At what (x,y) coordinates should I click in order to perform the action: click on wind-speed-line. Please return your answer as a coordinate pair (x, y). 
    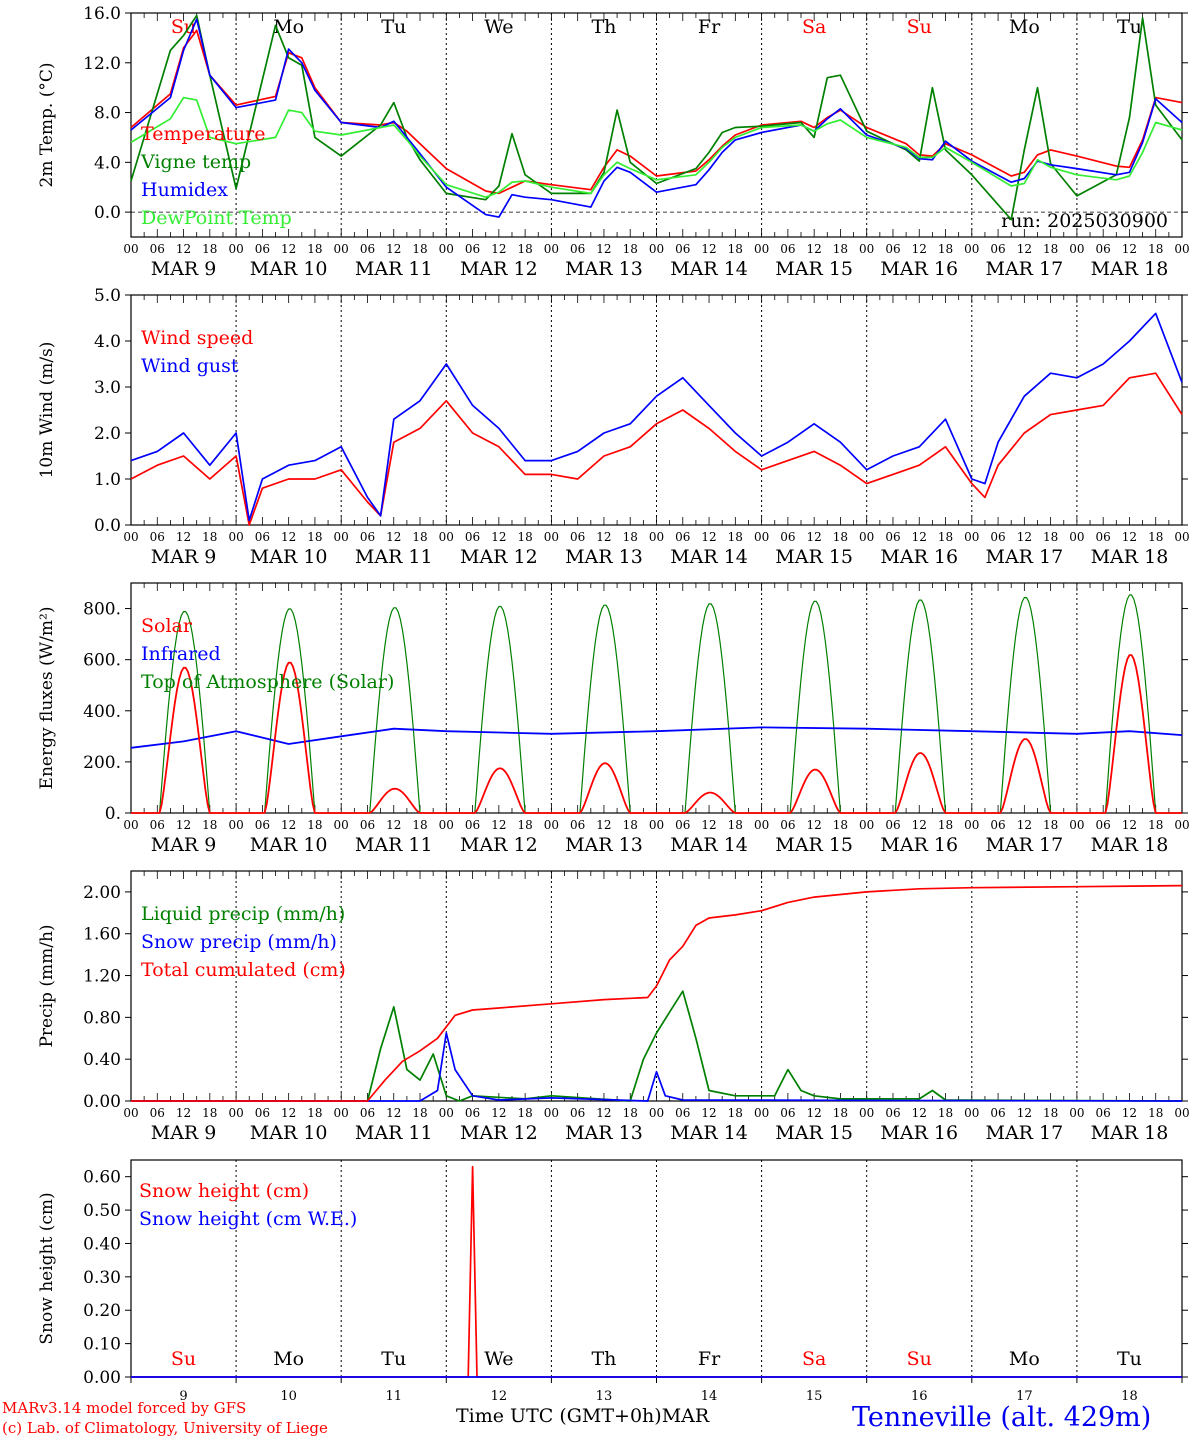
    Looking at the image, I should click on (656, 449).